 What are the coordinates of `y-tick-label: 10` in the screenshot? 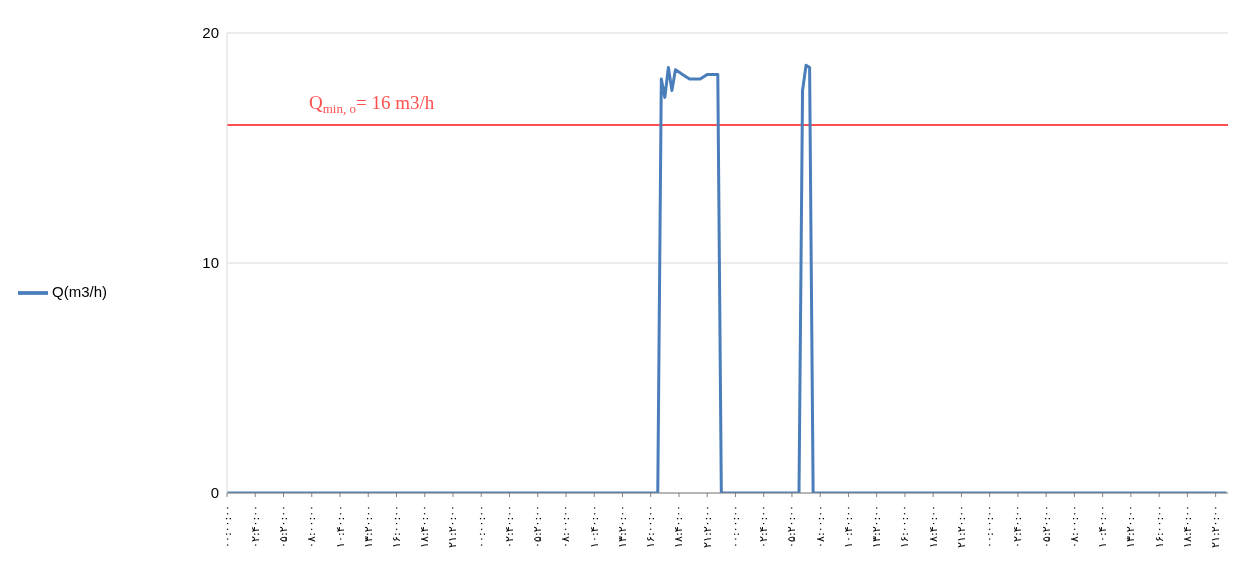 It's located at (211, 263).